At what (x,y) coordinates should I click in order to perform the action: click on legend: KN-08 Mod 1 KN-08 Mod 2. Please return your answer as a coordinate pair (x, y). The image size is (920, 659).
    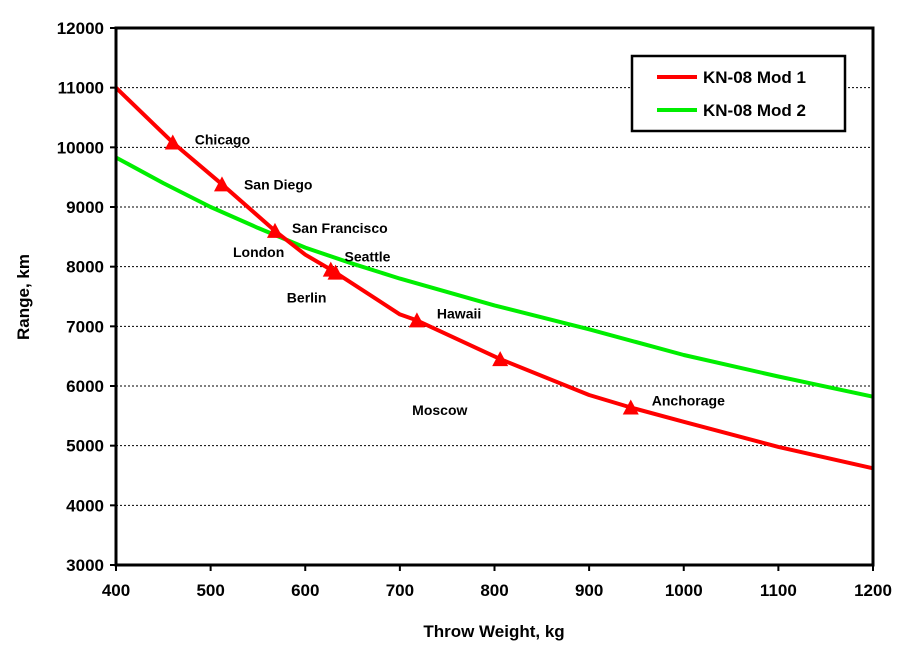
    Looking at the image, I should click on (738, 93).